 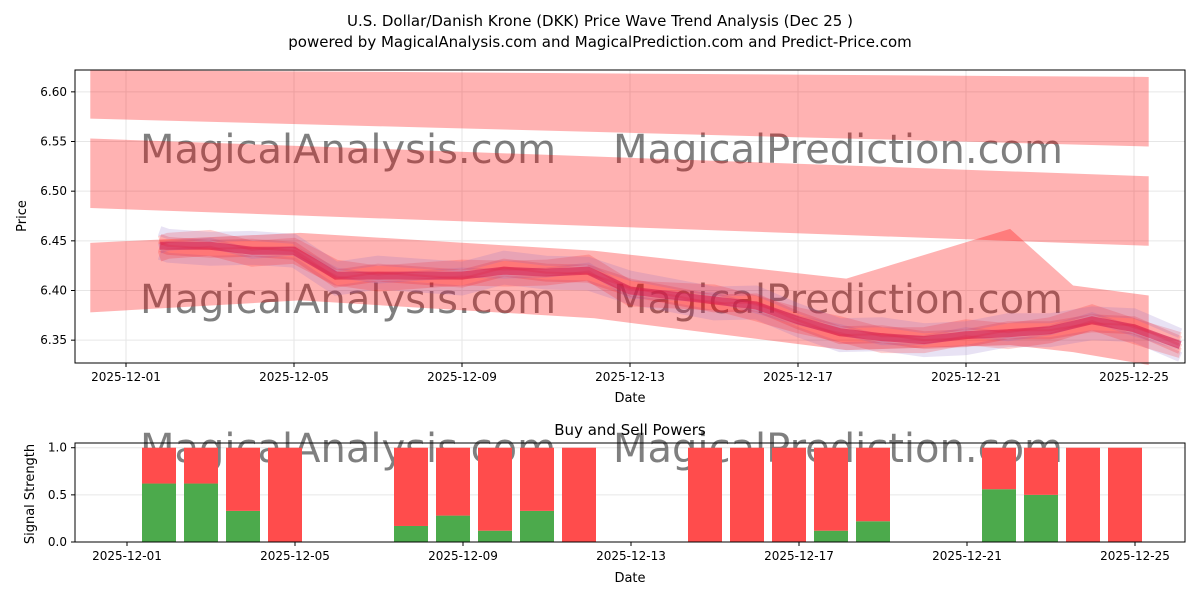 What do you see at coordinates (57, 448) in the screenshot?
I see `y-tick-label: 1.0` at bounding box center [57, 448].